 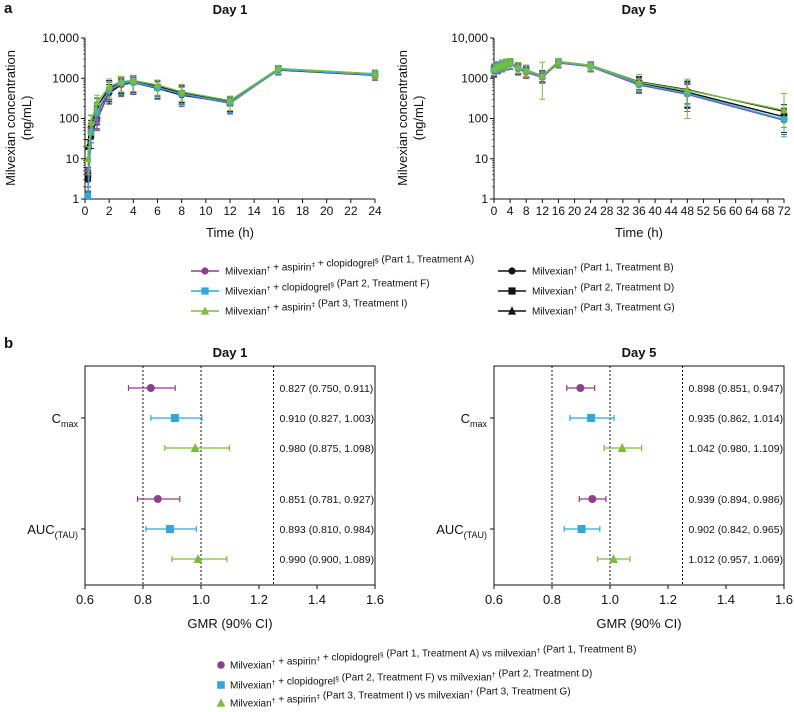 I want to click on x-tick-label: 36, so click(x=639, y=211).